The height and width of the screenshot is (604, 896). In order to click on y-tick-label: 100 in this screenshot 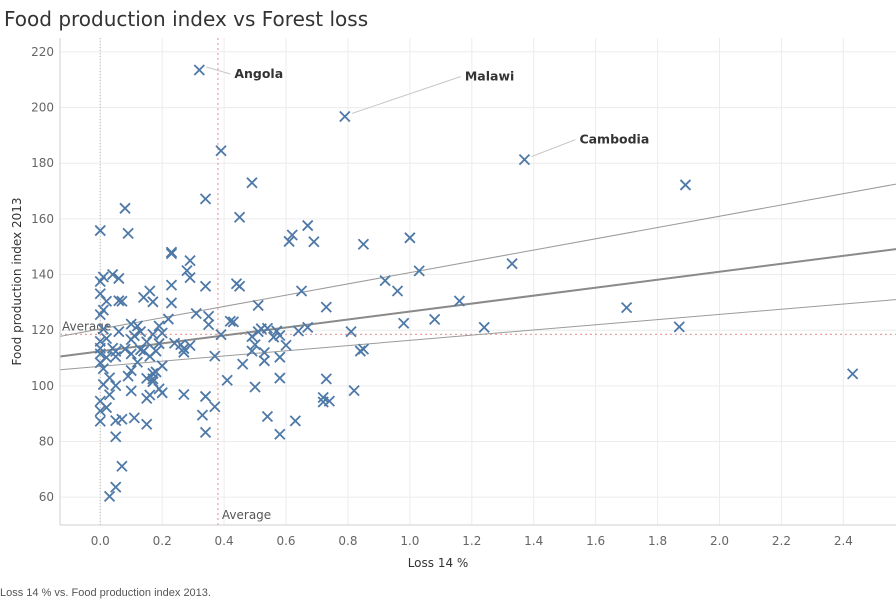, I will do `click(42, 386)`.